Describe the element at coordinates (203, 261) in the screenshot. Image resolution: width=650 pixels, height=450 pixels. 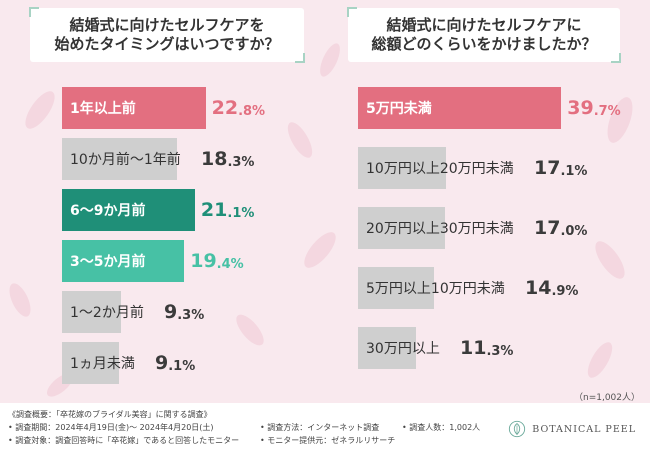
I see `value-integer: 19` at that location.